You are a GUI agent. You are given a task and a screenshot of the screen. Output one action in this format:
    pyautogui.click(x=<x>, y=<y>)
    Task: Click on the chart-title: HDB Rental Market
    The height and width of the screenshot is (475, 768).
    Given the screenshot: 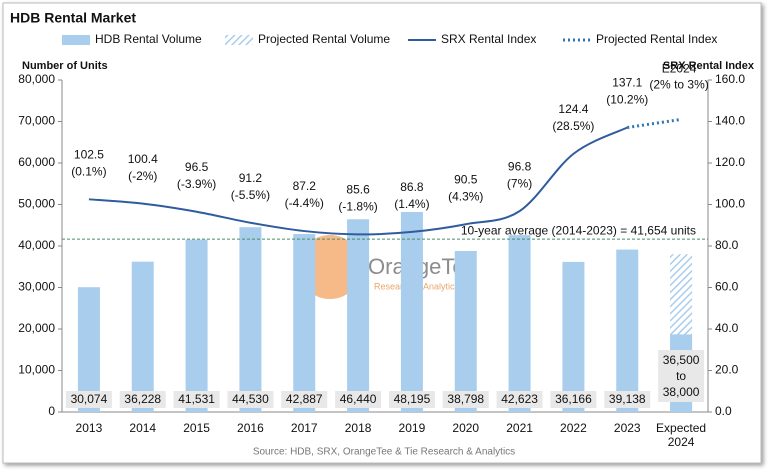 What is the action you would take?
    pyautogui.click(x=73, y=18)
    